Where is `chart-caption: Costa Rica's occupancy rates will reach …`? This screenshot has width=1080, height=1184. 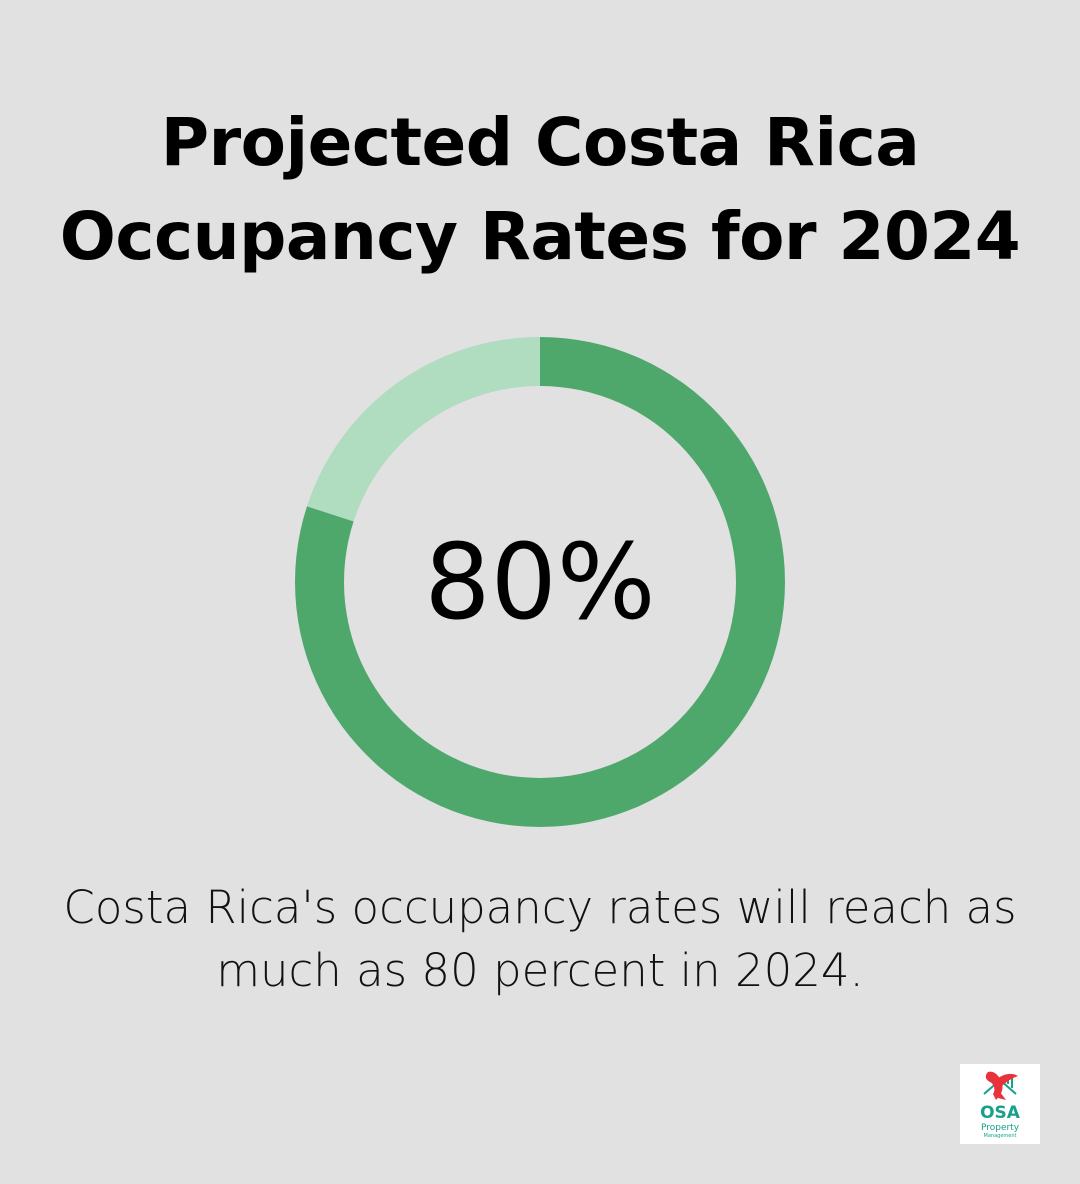
chart-caption: Costa Rica's occupancy rates will reach … is located at coordinates (540, 939).